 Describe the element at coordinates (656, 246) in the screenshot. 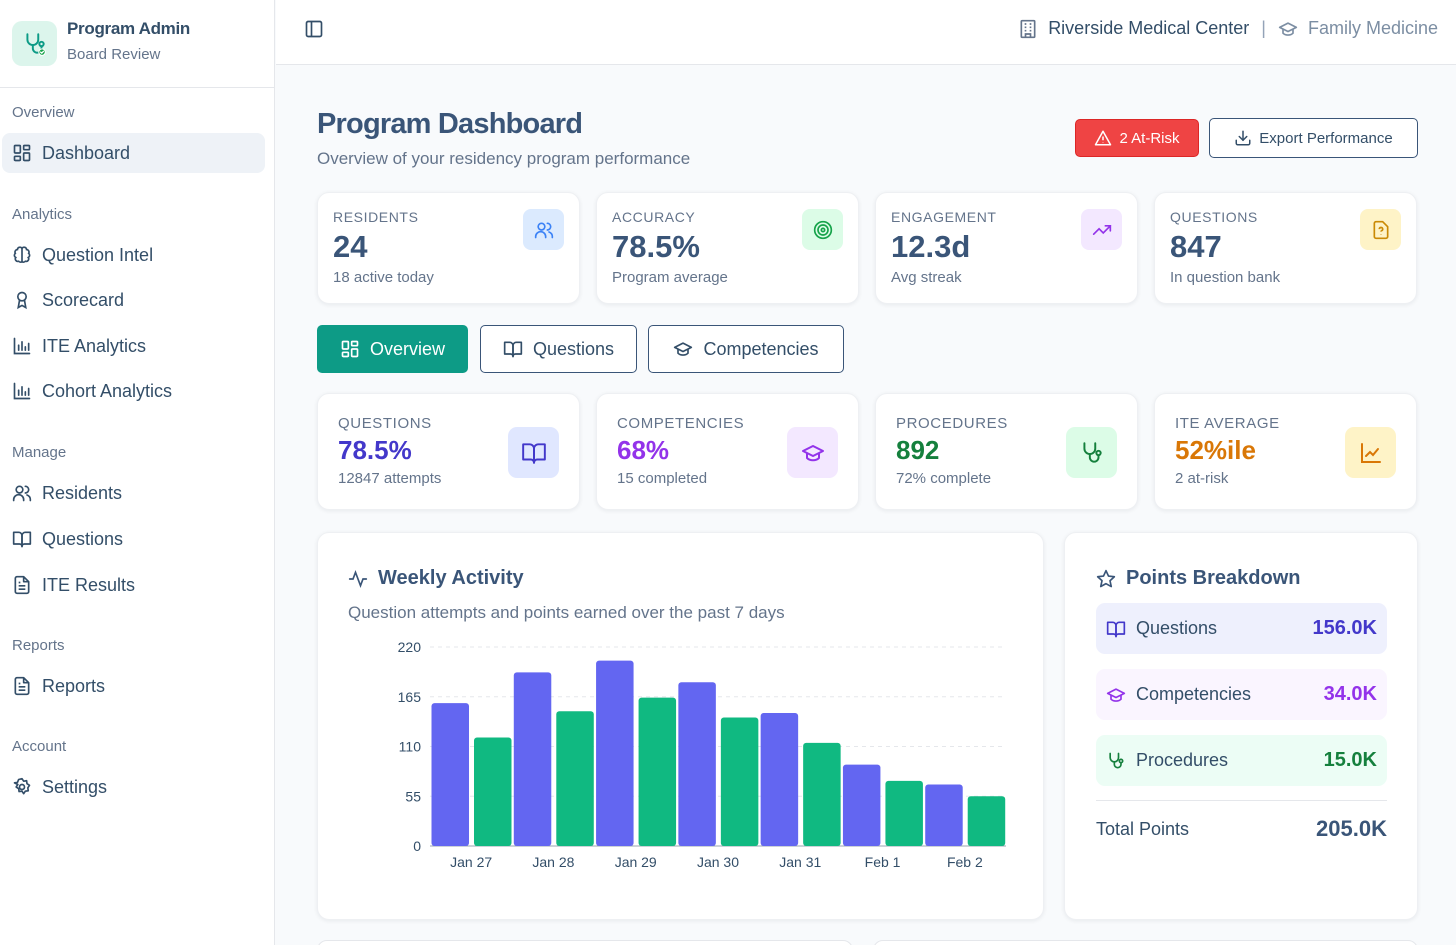

I see `stat-value: 78.5%` at that location.